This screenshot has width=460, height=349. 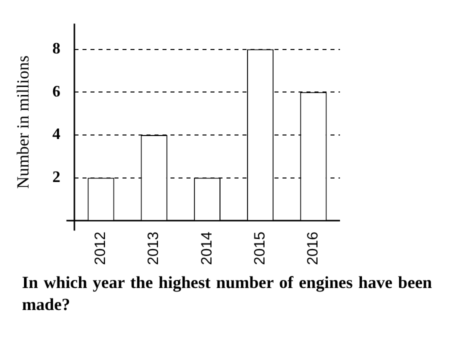 What do you see at coordinates (23, 122) in the screenshot?
I see `y-axis-title: Number in millions` at bounding box center [23, 122].